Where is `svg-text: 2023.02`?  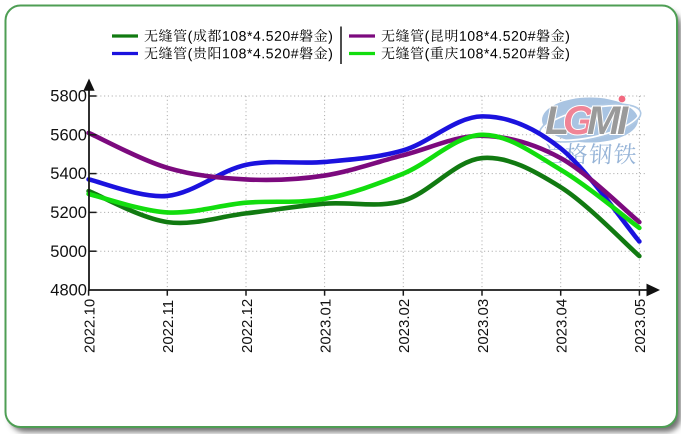 svg-text: 2023.02 is located at coordinates (404, 326).